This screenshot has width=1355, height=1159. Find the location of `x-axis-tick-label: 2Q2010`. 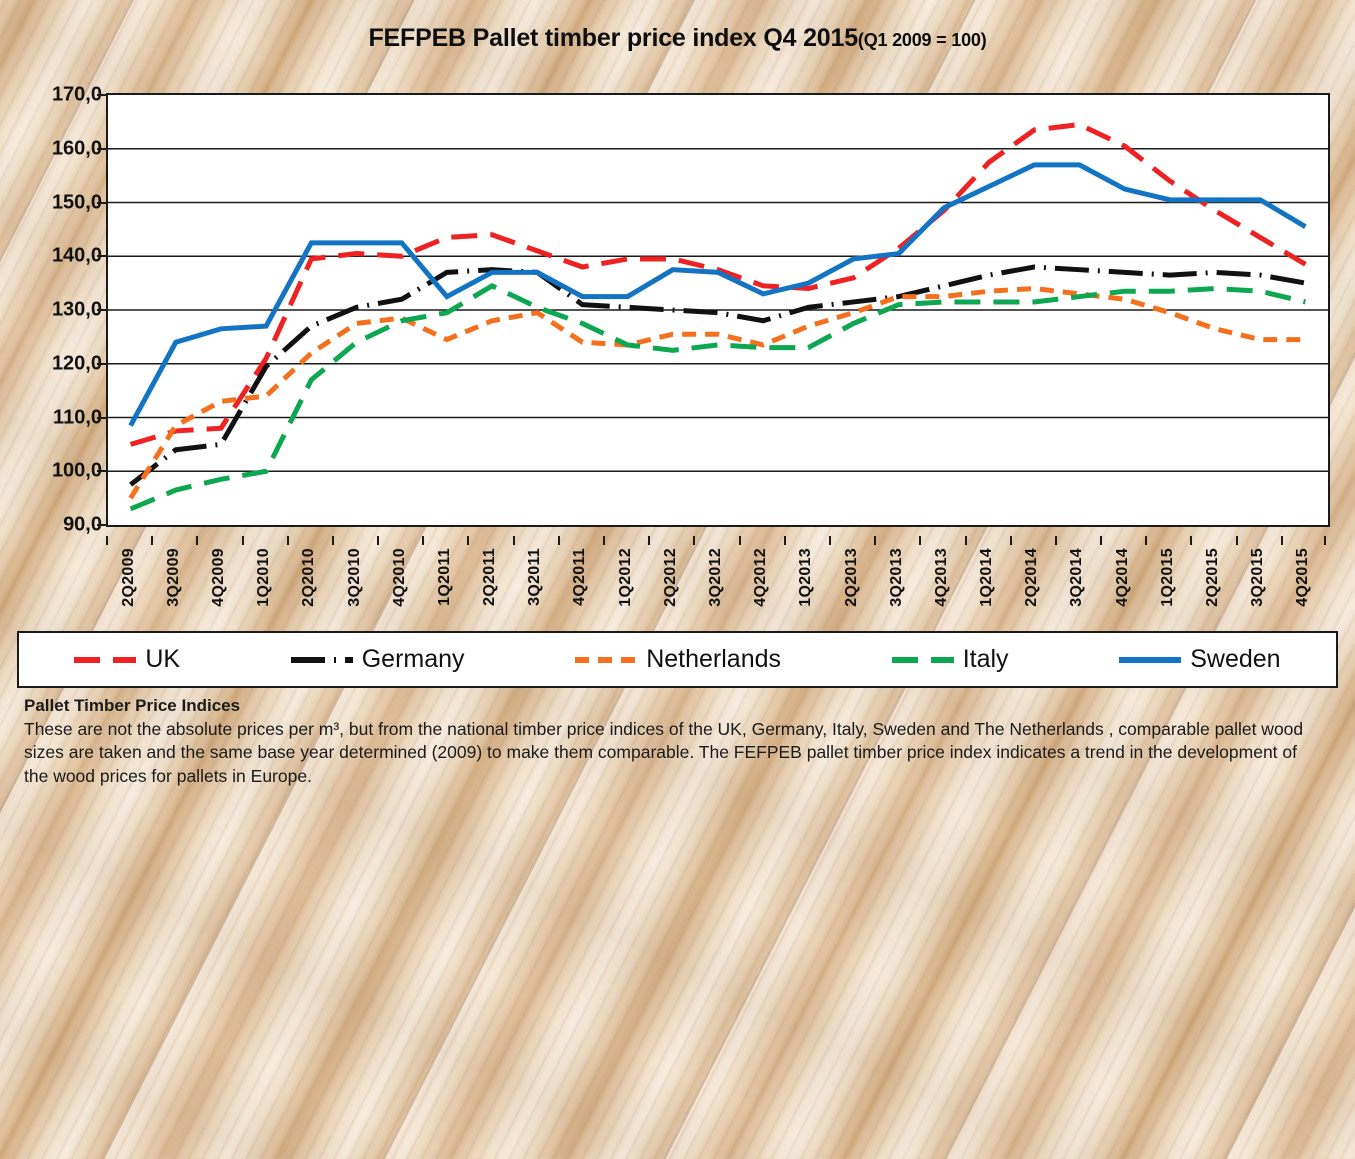

x-axis-tick-label: 2Q2010 is located at coordinates (309, 577).